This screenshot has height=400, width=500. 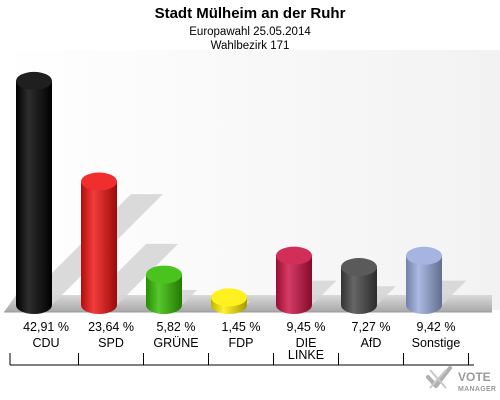 What do you see at coordinates (477, 389) in the screenshot?
I see `watermark-manager: MANAGER` at bounding box center [477, 389].